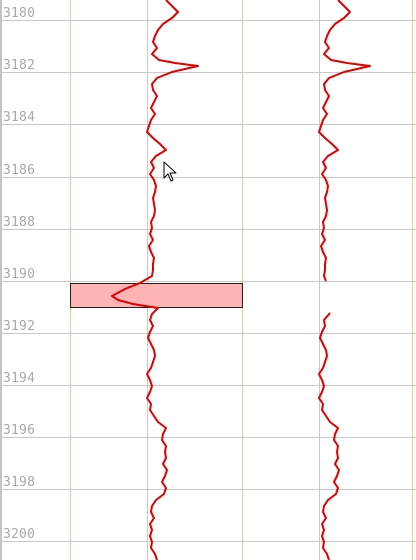 Image resolution: width=416 pixels, height=560 pixels. Describe the element at coordinates (19, 222) in the screenshot. I see `depth-label-3188: 3188` at that location.